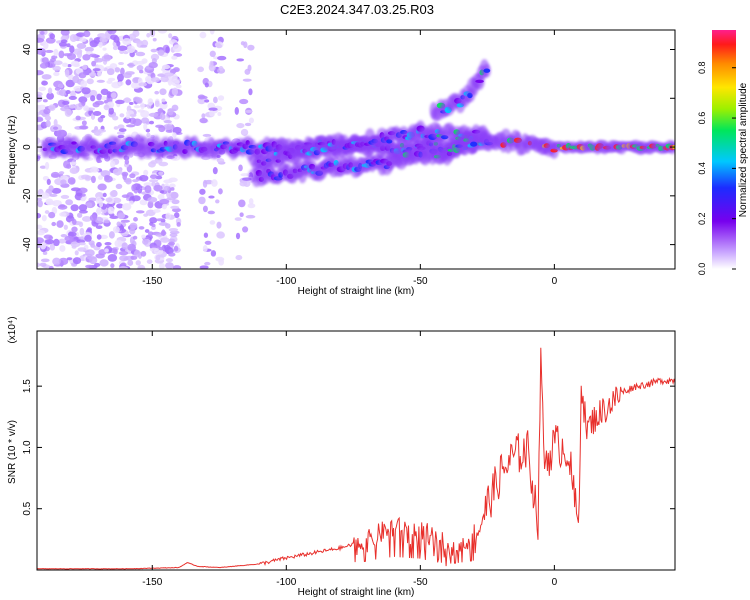 The image size is (750, 600). What do you see at coordinates (702, 269) in the screenshot?
I see `colorbar-tick-label: 0.0` at bounding box center [702, 269].